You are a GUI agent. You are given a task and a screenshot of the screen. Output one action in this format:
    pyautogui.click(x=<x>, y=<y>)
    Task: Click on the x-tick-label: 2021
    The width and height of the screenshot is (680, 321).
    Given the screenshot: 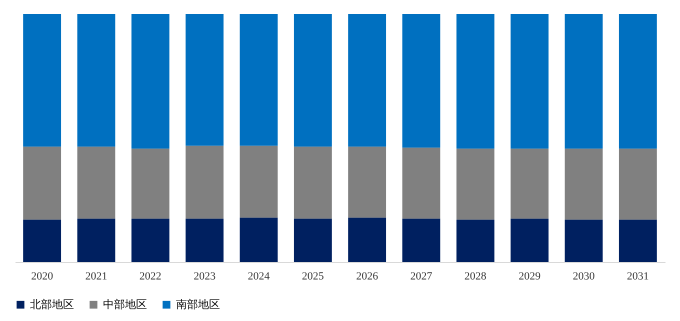 What is the action you would take?
    pyautogui.click(x=96, y=276)
    